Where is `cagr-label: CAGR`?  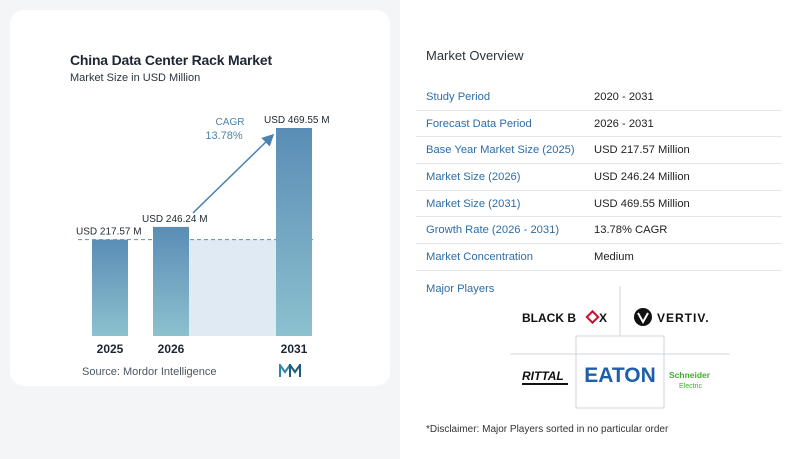
cagr-label: CAGR is located at coordinates (230, 122).